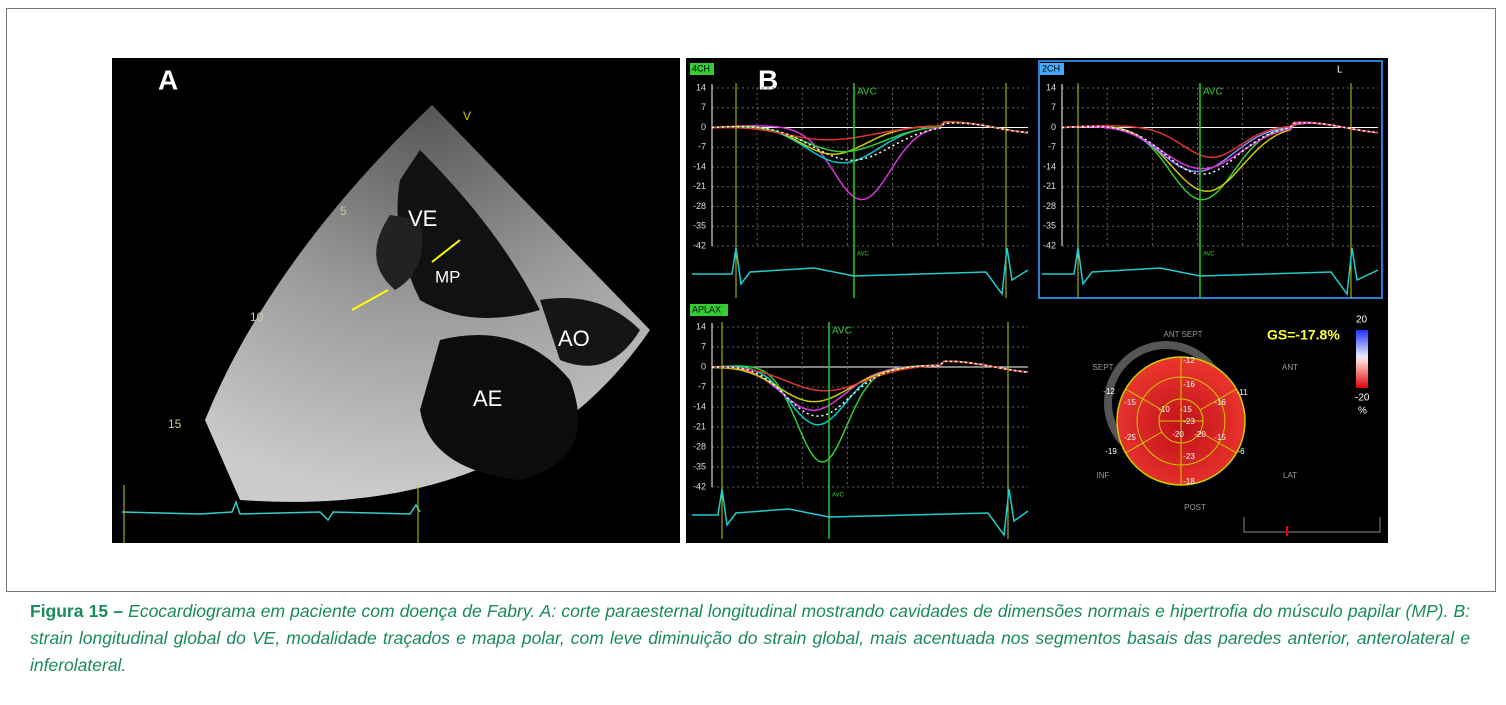  I want to click on label: A, so click(168, 79).